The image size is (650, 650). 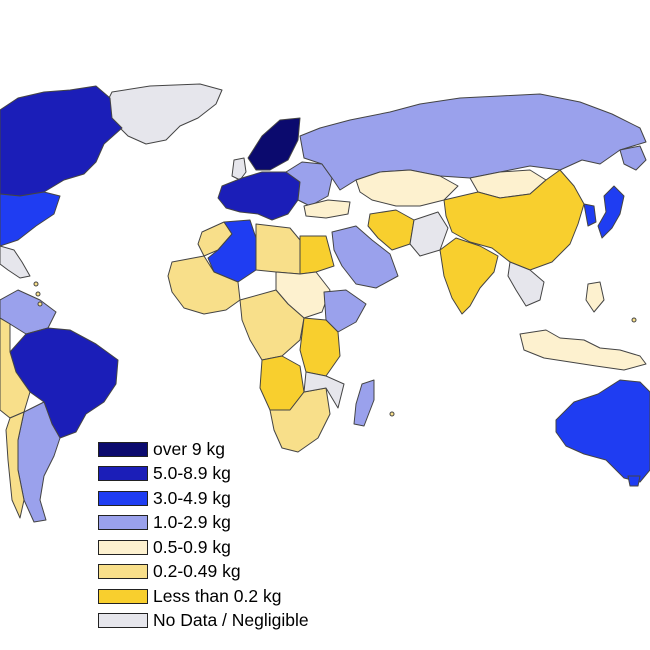 I want to click on legend-label: 0.5-0.9 kg, so click(x=192, y=546).